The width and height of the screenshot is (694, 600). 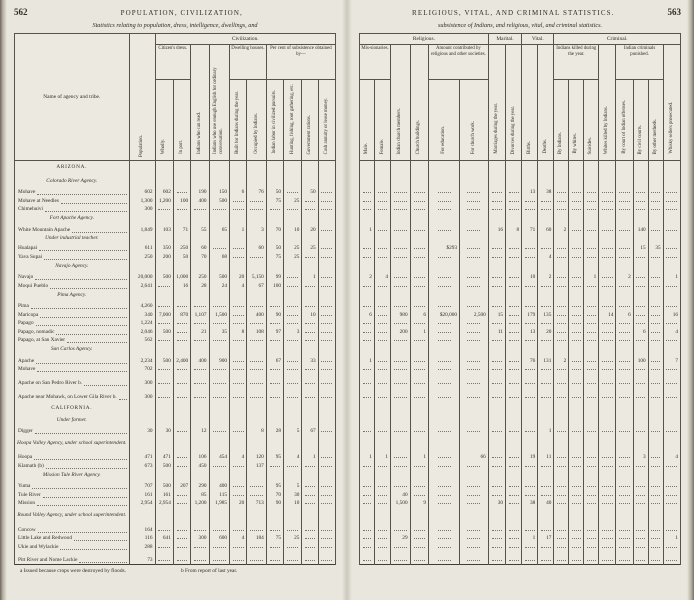 I want to click on cell: 29, so click(x=400, y=537).